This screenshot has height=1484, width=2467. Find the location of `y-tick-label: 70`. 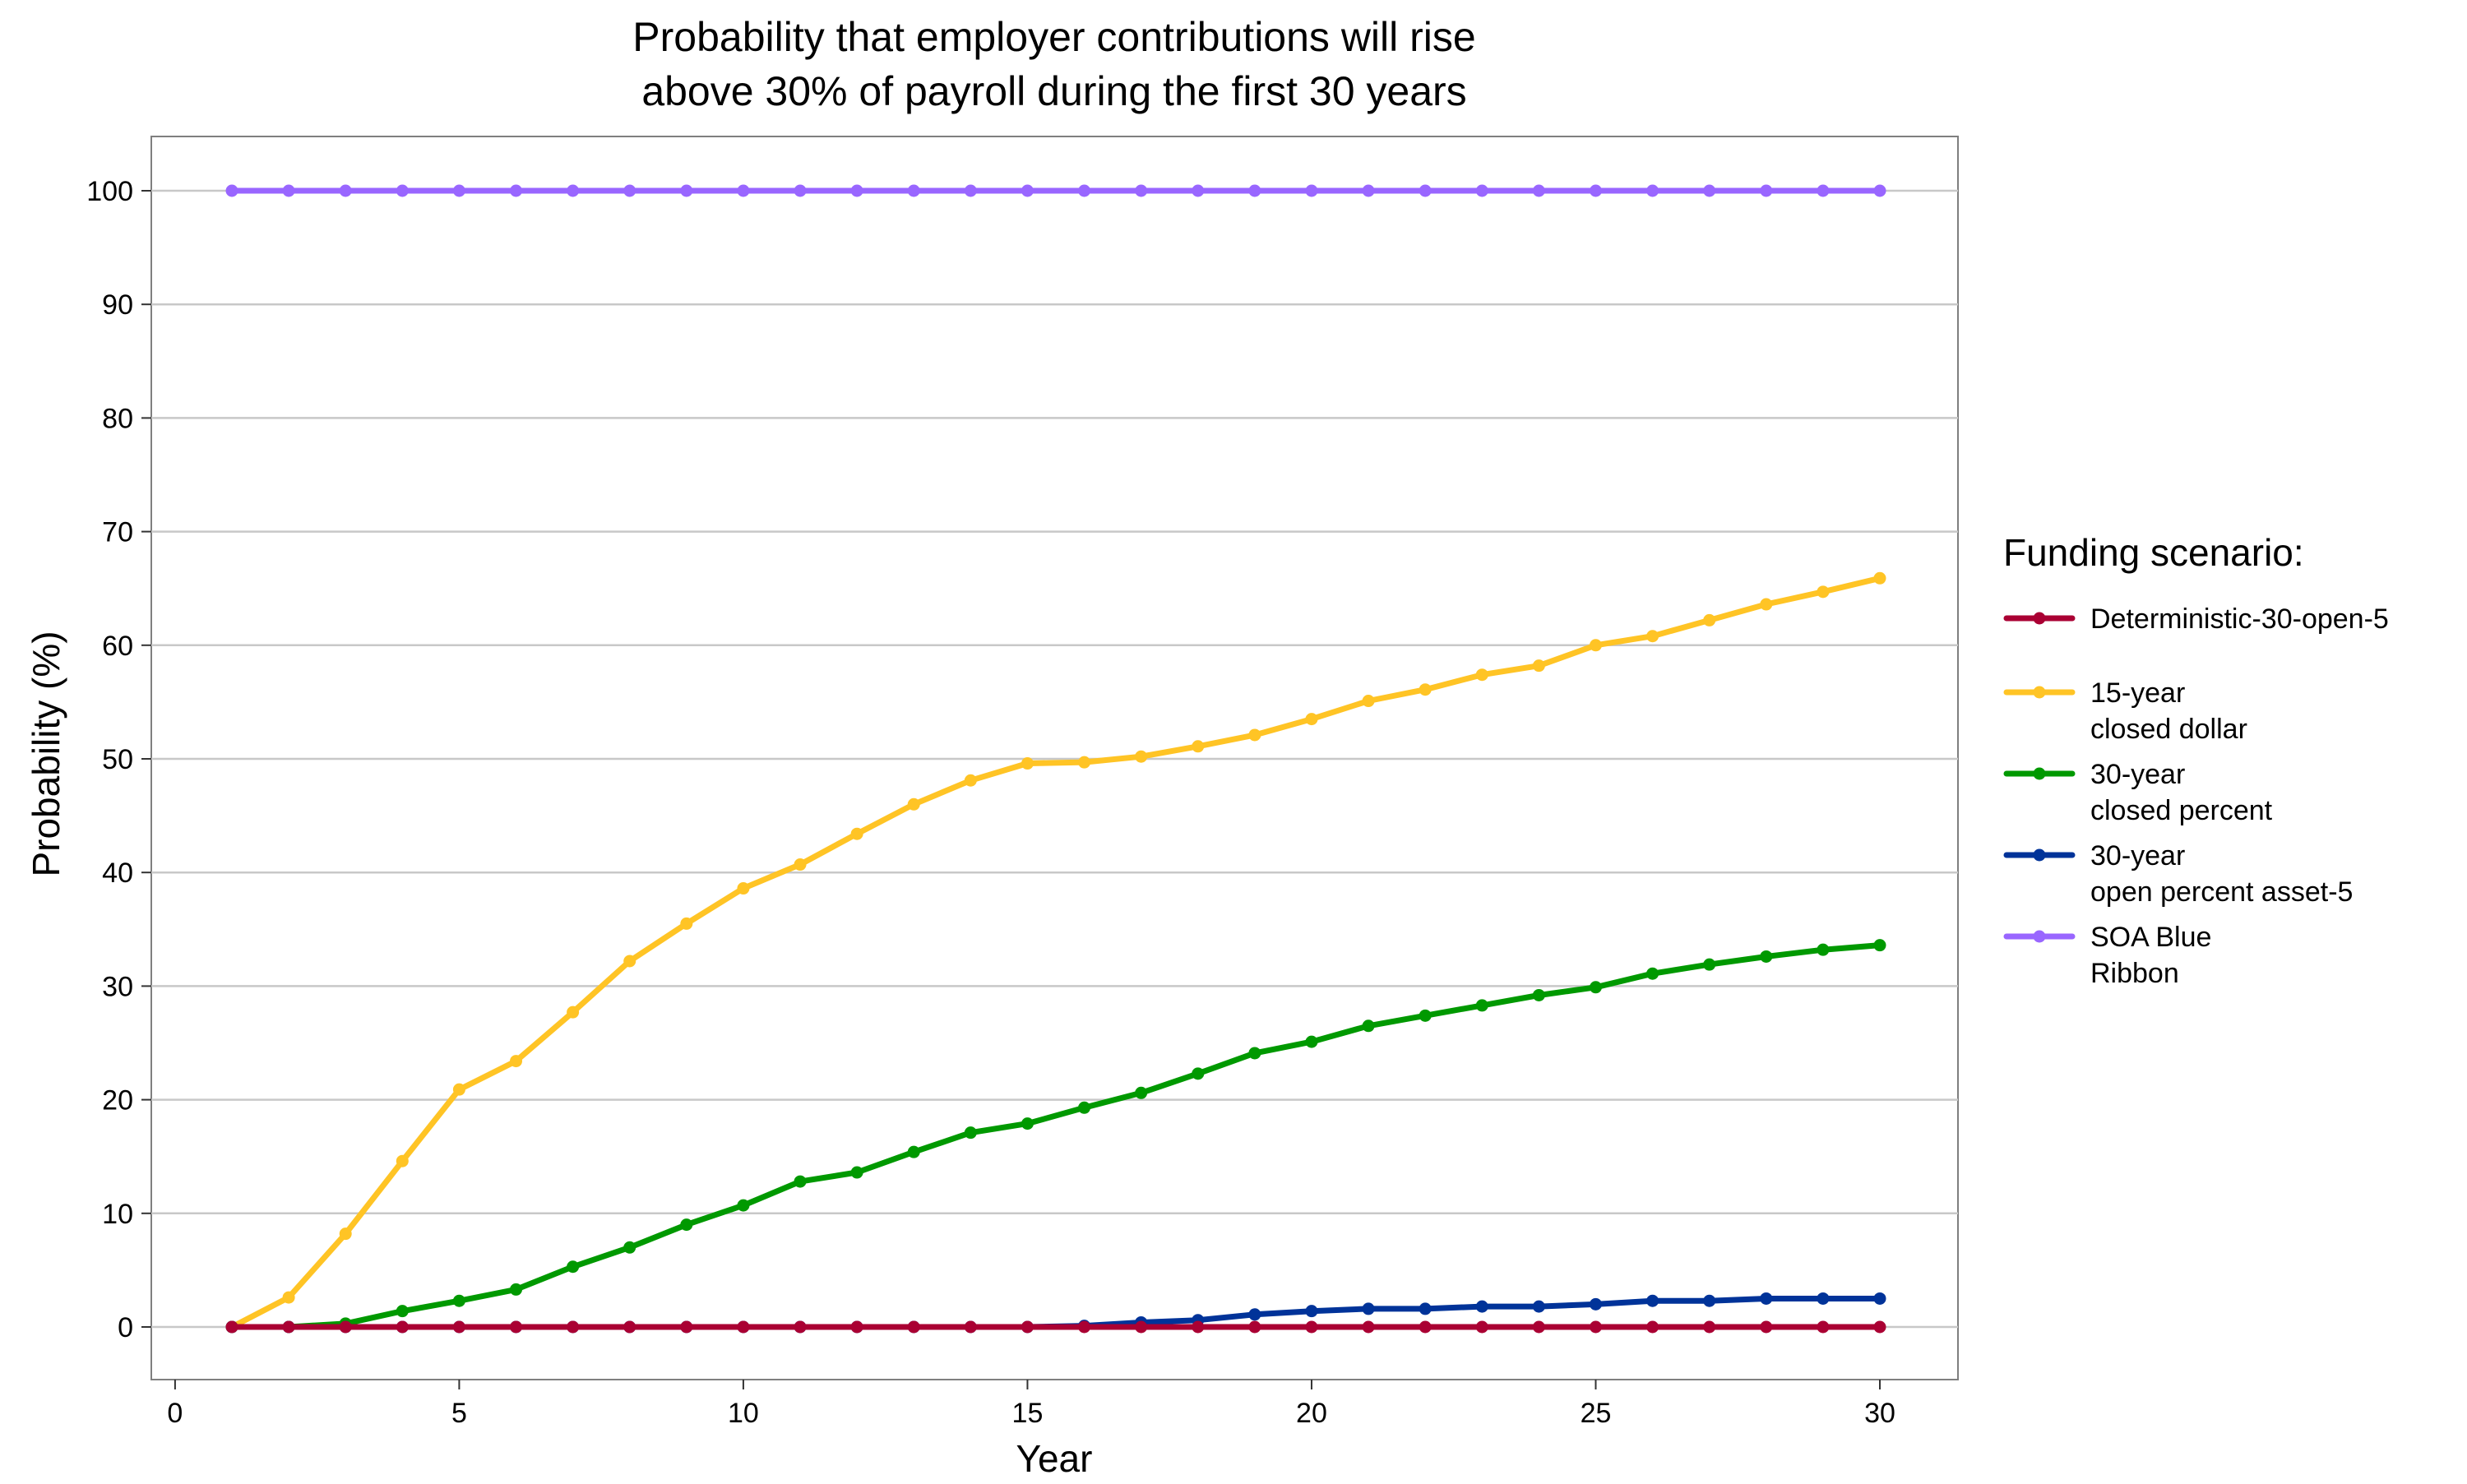

y-tick-label: 70 is located at coordinates (117, 532).